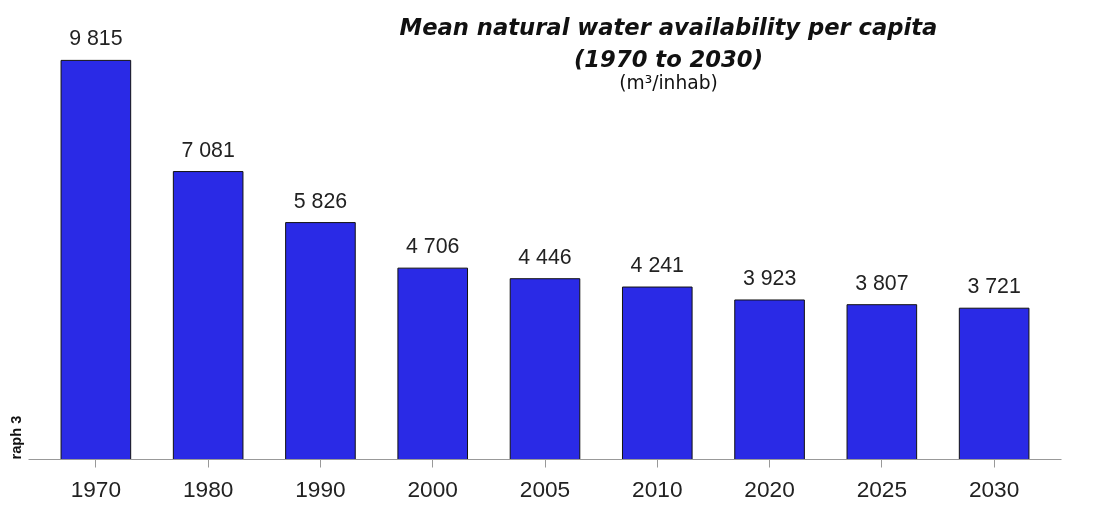 Image resolution: width=1099 pixels, height=529 pixels. What do you see at coordinates (432, 488) in the screenshot?
I see `x-tick-label: 2000` at bounding box center [432, 488].